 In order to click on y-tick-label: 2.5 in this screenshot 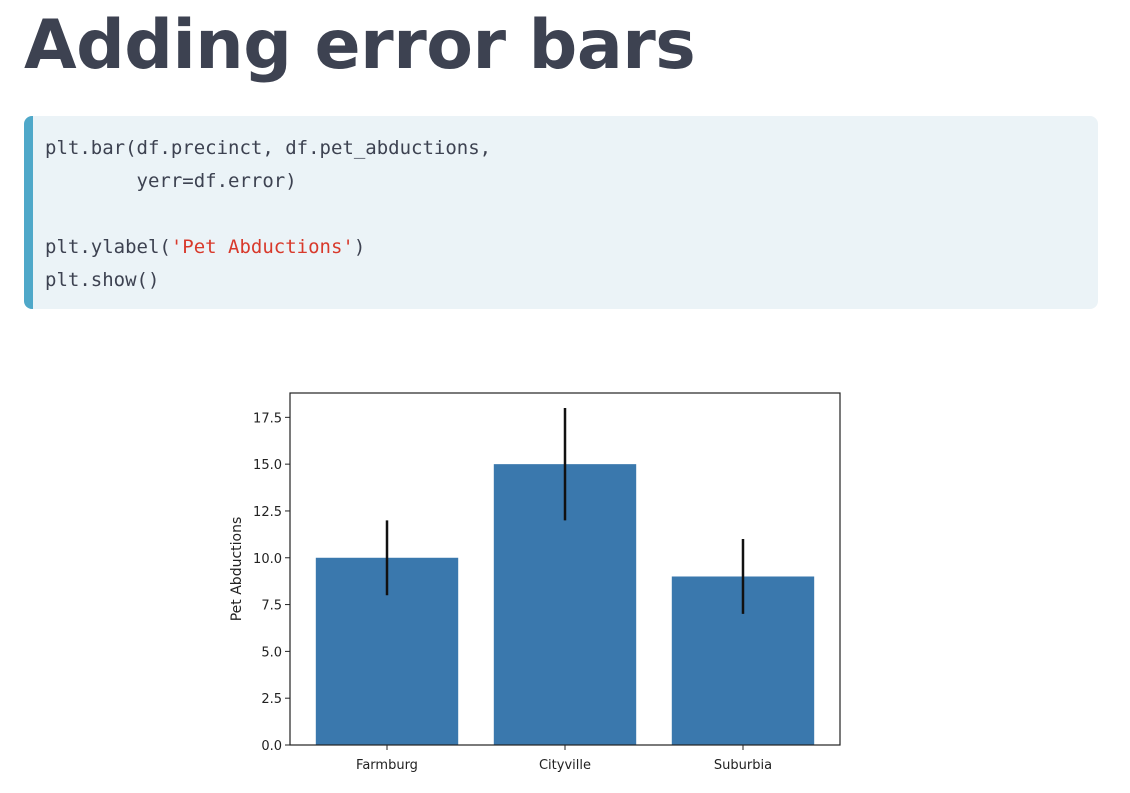, I will do `click(271, 699)`.